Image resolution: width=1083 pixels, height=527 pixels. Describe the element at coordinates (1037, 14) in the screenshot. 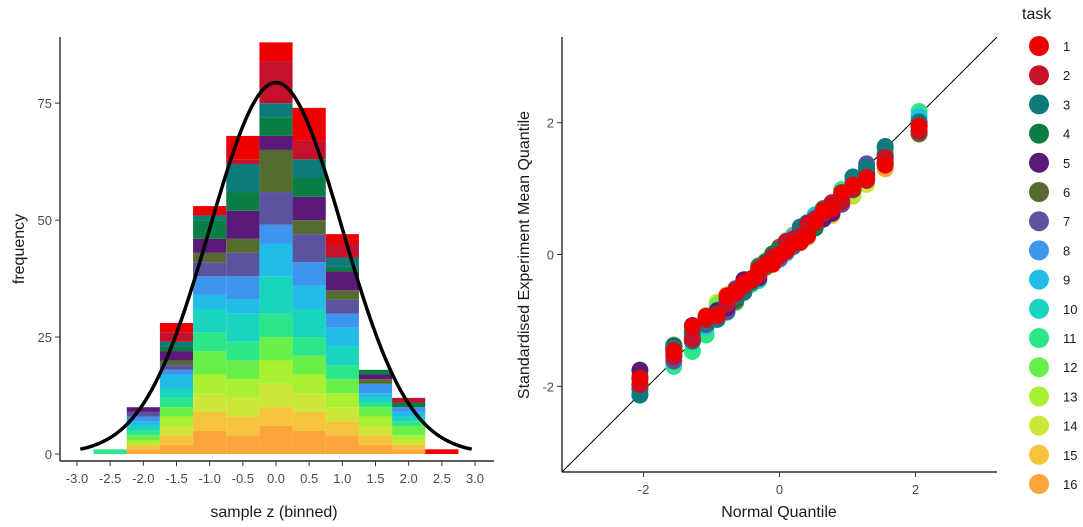

I see `legend-title: task` at that location.